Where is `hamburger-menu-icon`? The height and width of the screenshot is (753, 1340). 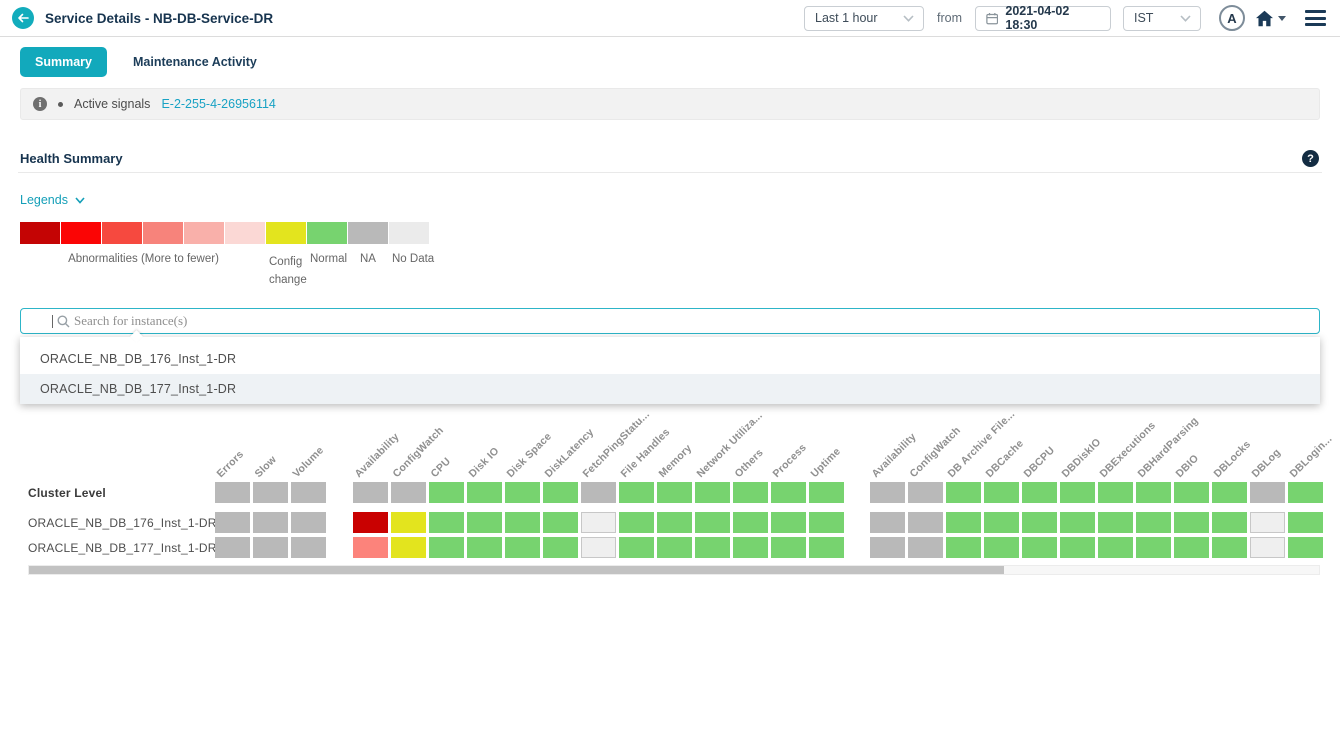
hamburger-menu-icon is located at coordinates (1315, 18).